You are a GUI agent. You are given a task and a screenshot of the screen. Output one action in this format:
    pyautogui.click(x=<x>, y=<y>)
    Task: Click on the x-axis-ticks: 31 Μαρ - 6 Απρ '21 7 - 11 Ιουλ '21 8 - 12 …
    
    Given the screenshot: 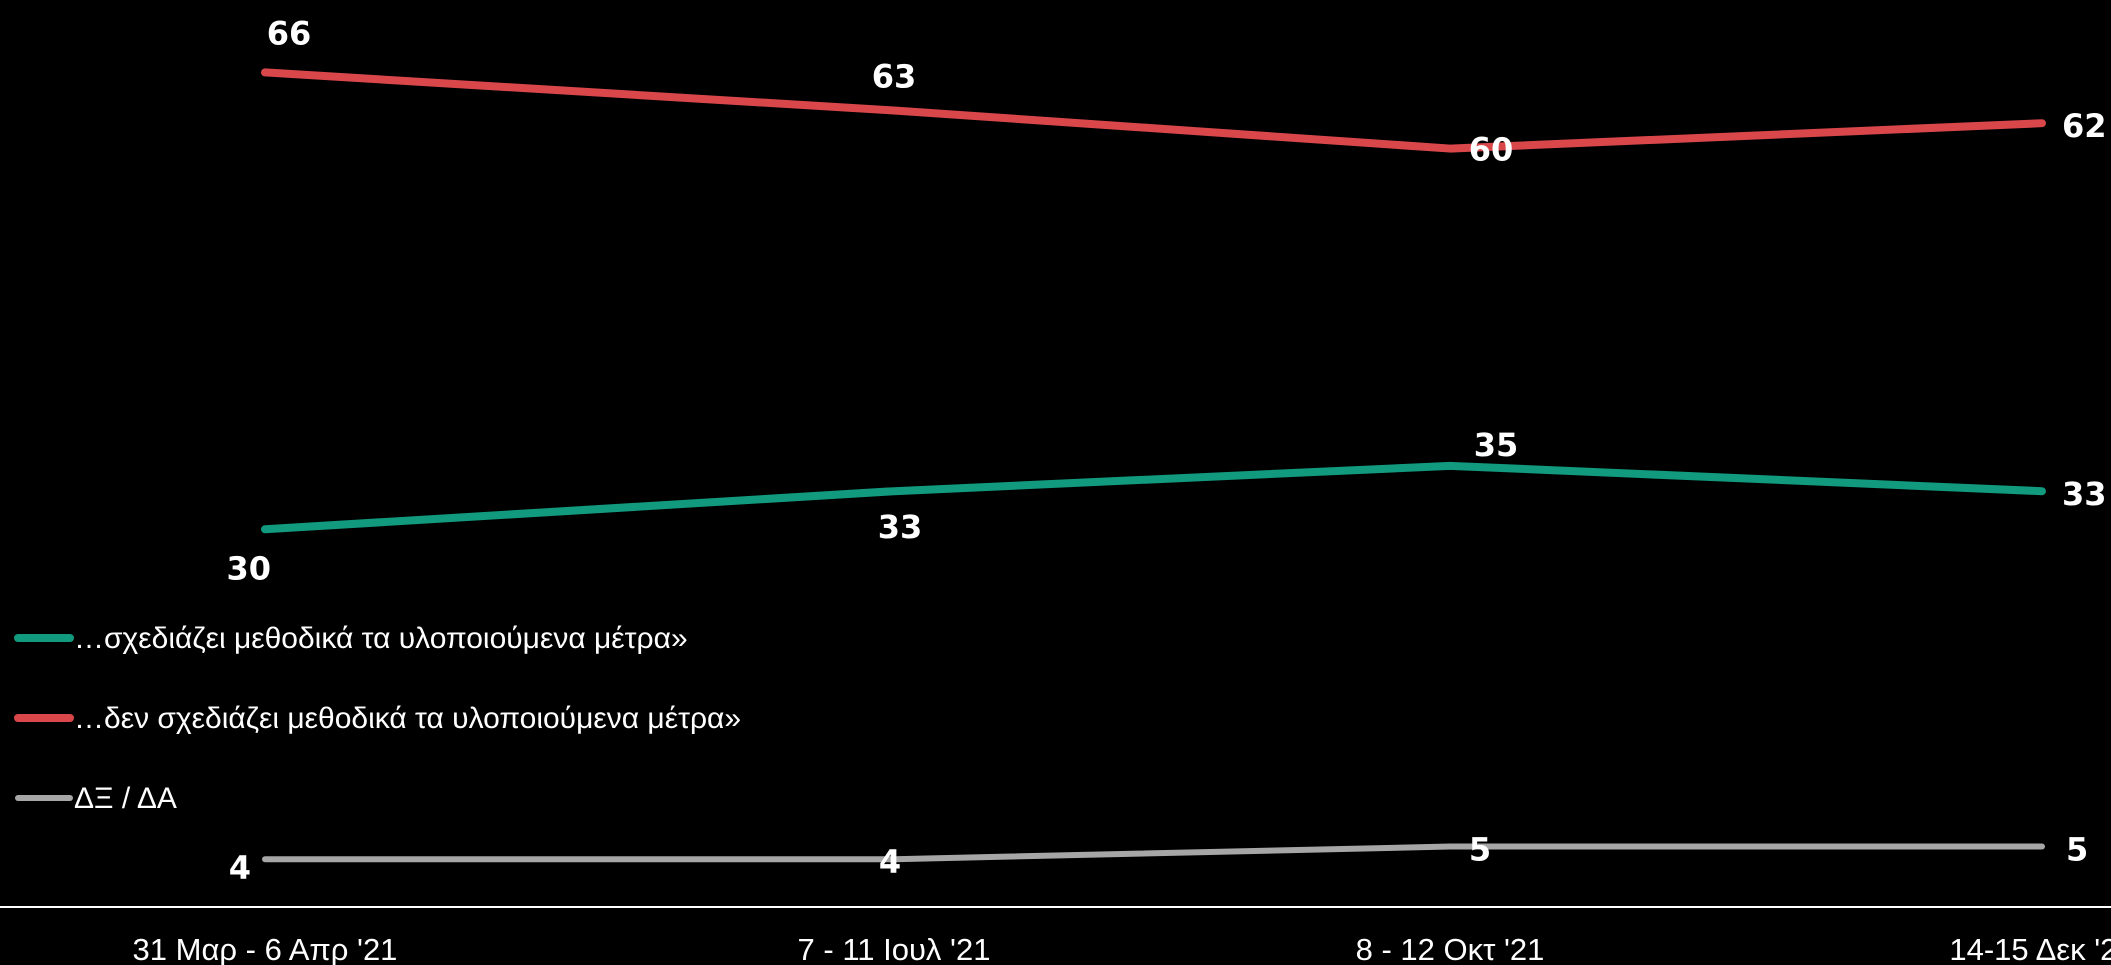 What is the action you would take?
    pyautogui.click(x=1122, y=948)
    